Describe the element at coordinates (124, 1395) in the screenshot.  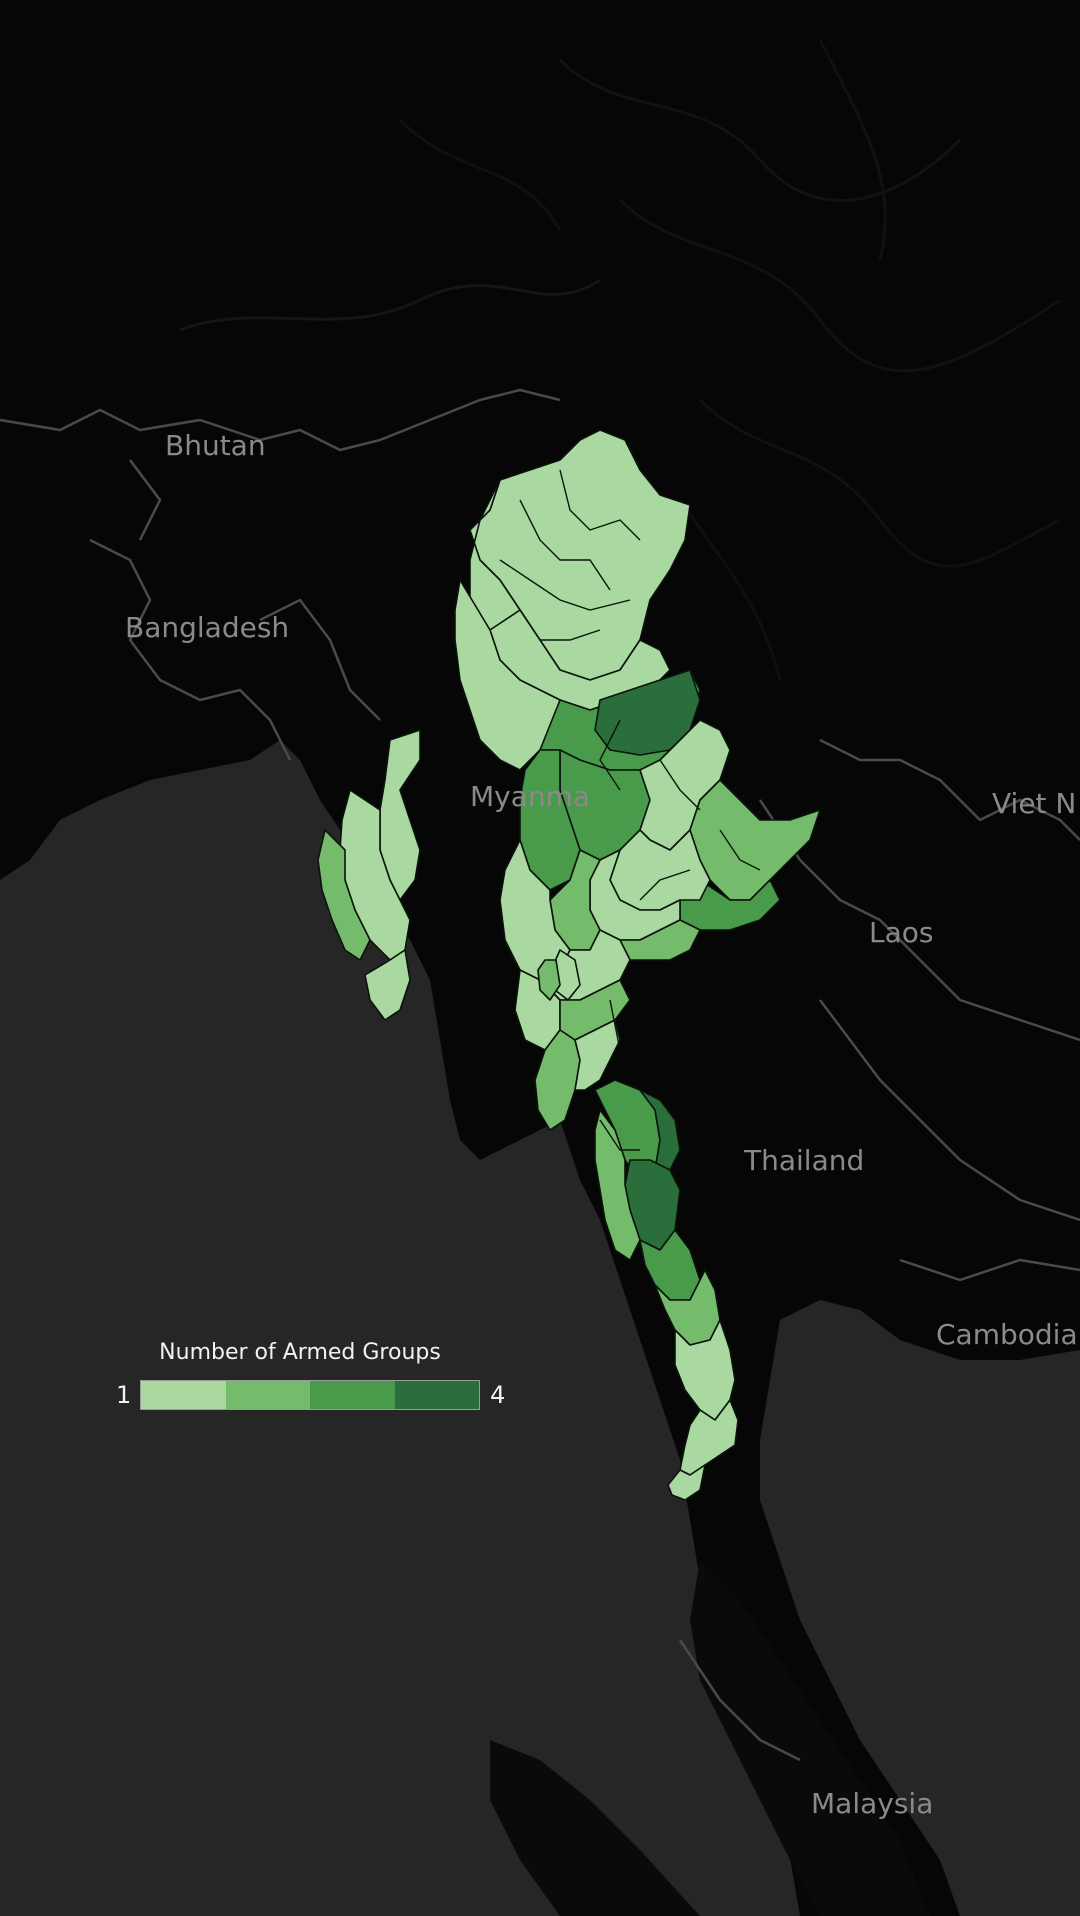
I see `legend-min-label: 1` at that location.